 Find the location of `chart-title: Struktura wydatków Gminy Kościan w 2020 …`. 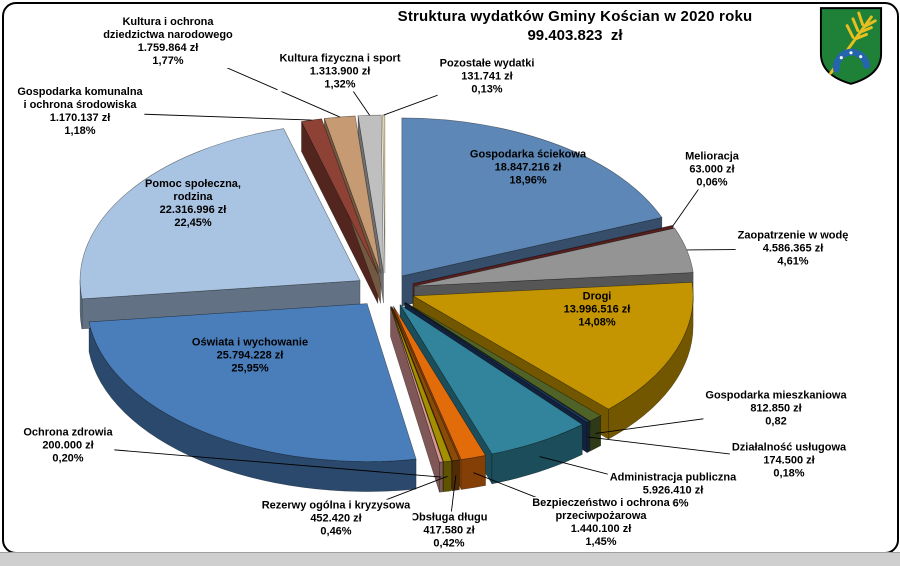

chart-title: Struktura wydatków Gminy Kościan w 2020 … is located at coordinates (575, 16).